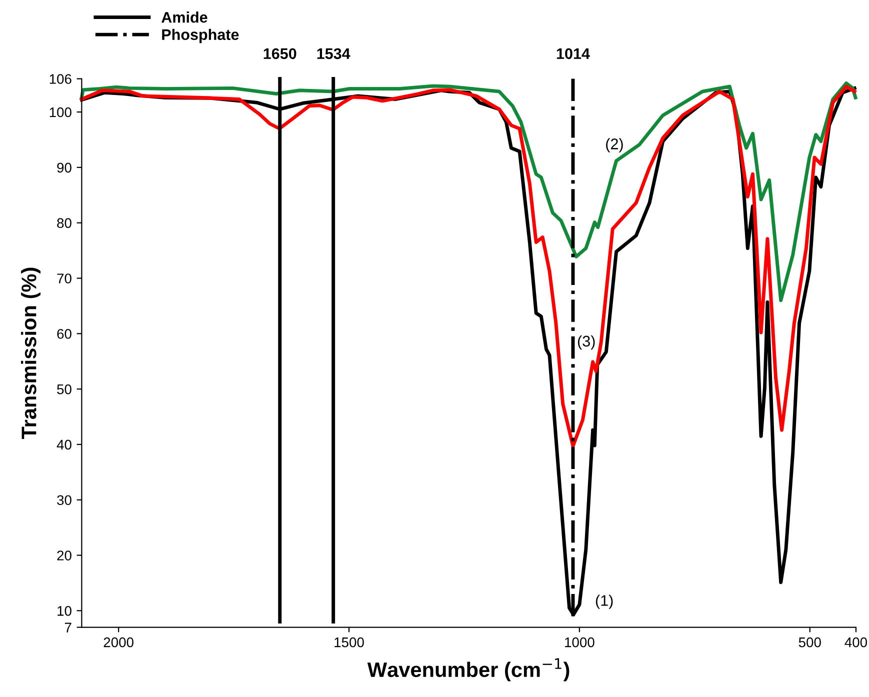  What do you see at coordinates (604, 601) in the screenshot?
I see `series-label: (1)` at bounding box center [604, 601].